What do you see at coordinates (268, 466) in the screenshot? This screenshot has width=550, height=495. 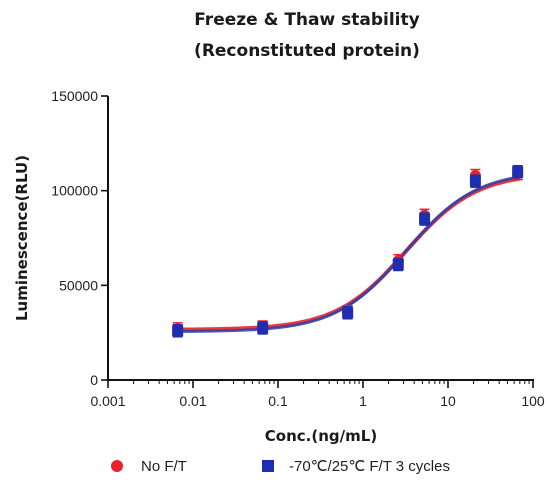 I see `legend-marker-square` at bounding box center [268, 466].